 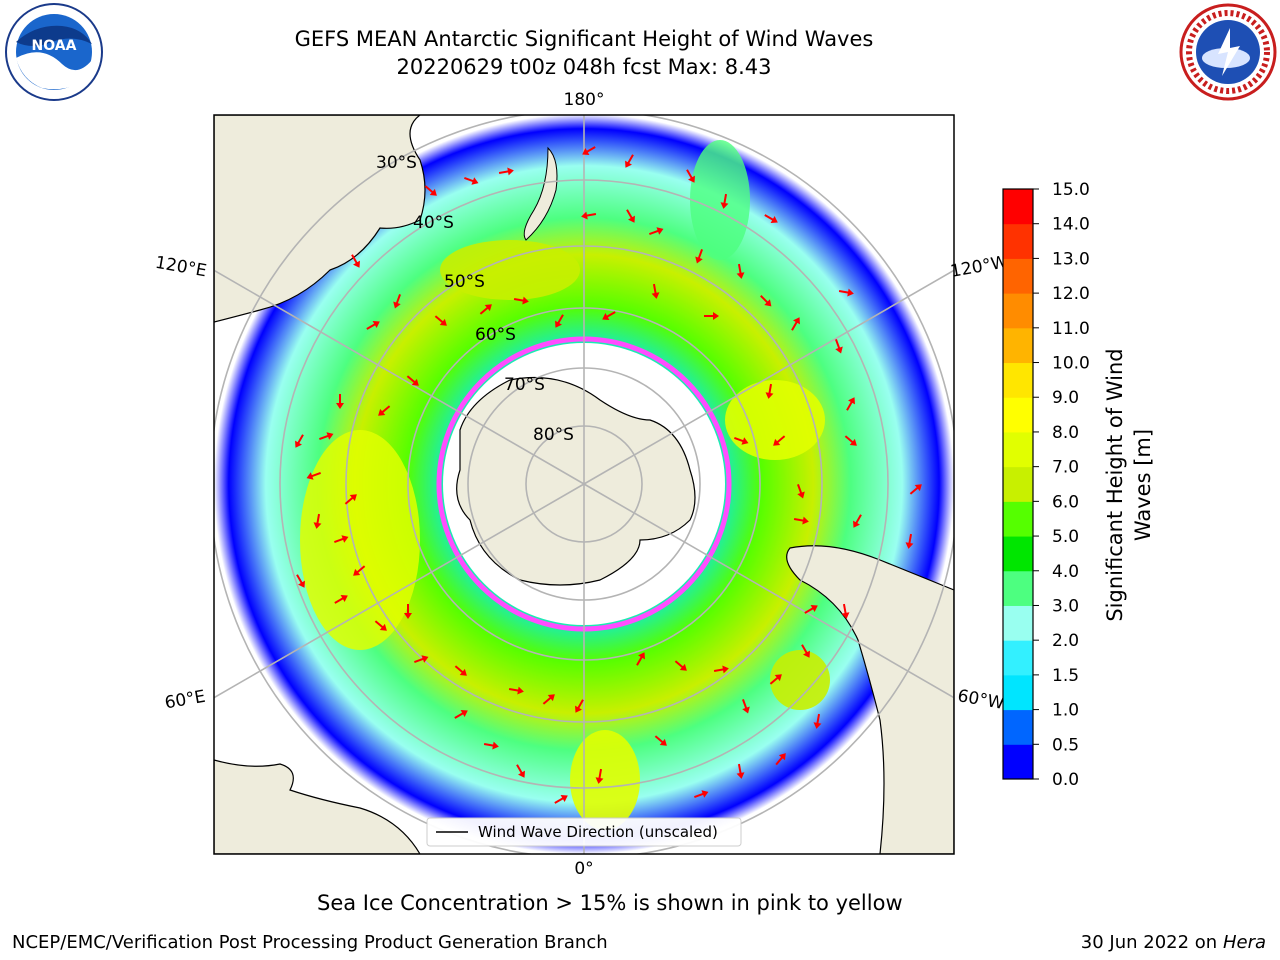 I want to click on colorbar-tick-label: 9.0, so click(x=1065, y=398).